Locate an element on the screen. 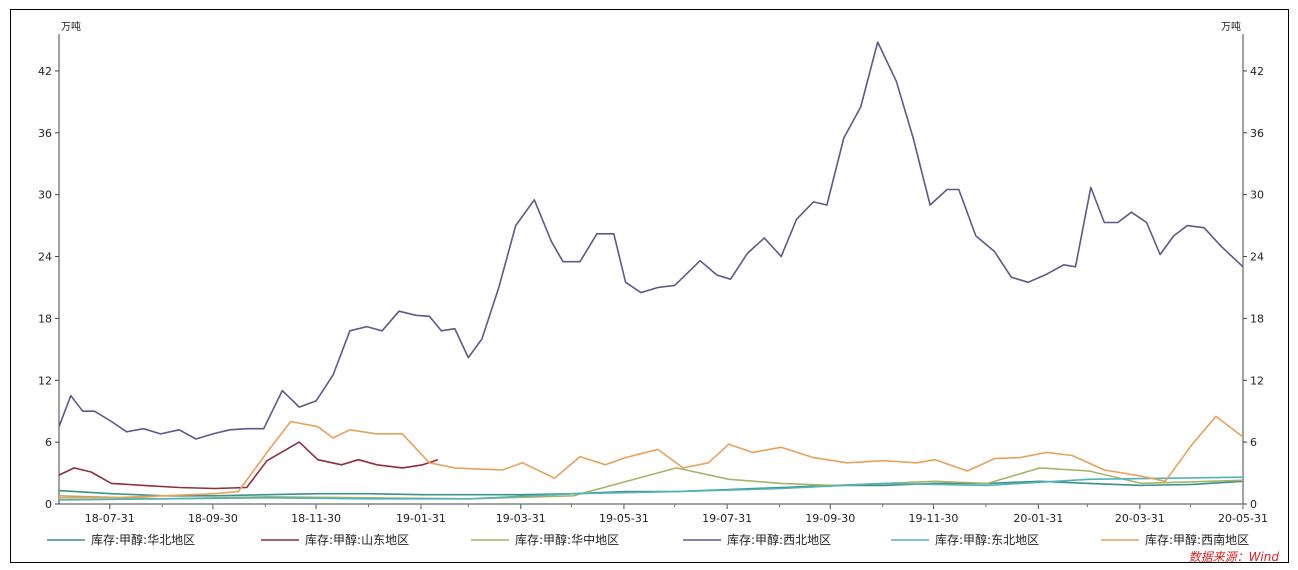 Image resolution: width=1298 pixels, height=570 pixels. y-tick-label-left: 12 is located at coordinates (45, 380).